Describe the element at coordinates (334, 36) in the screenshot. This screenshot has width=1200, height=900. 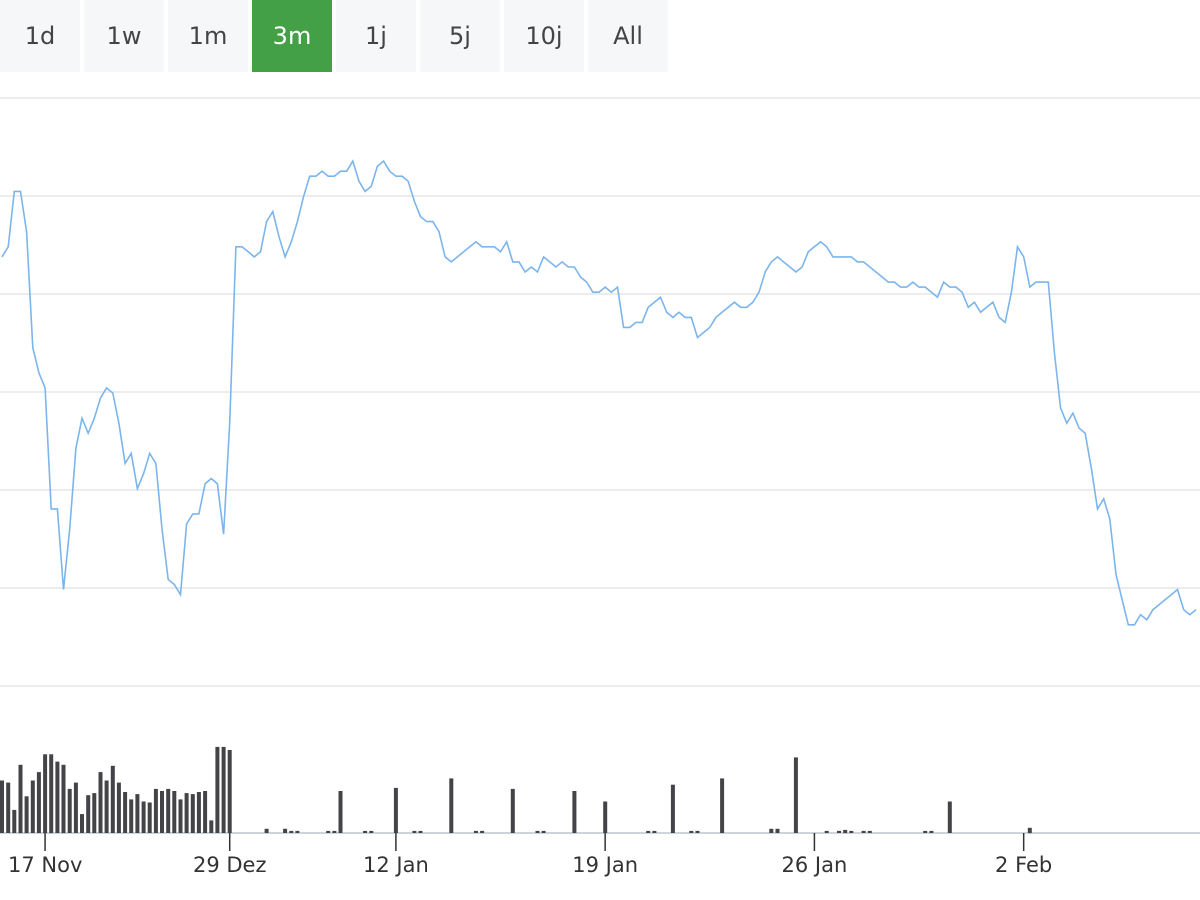
I see `range-selector: 1d 1w 1m 3m 1j 5j 10j All` at that location.